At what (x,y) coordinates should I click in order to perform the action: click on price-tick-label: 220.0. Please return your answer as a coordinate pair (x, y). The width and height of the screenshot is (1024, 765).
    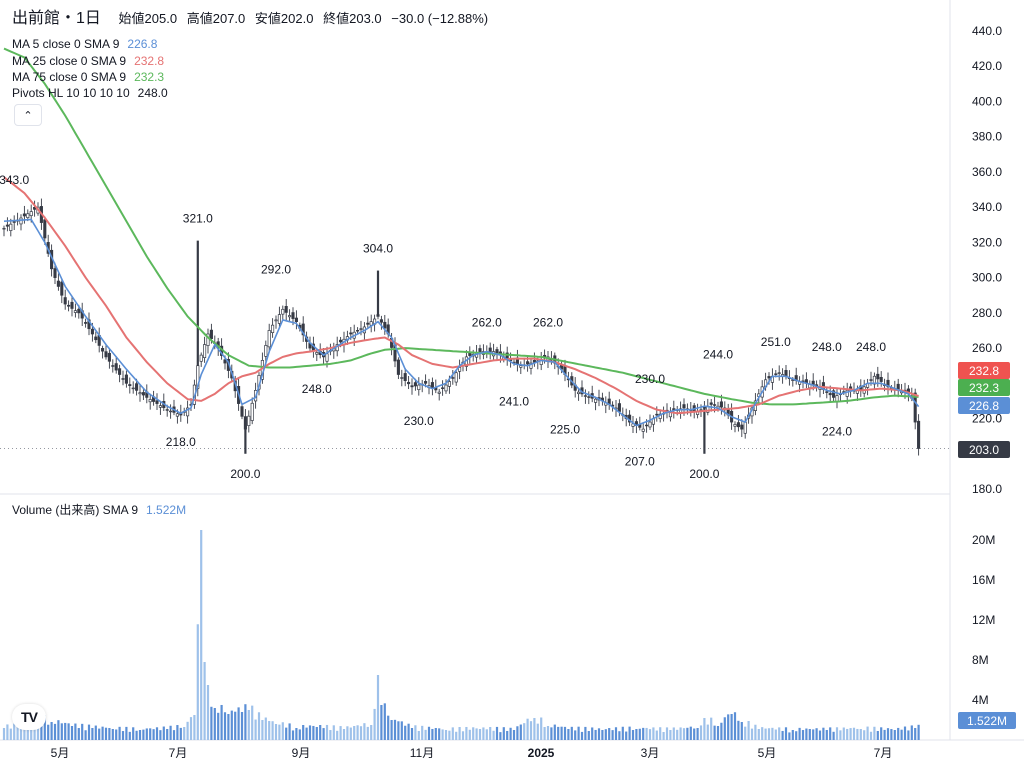
    Looking at the image, I should click on (987, 419).